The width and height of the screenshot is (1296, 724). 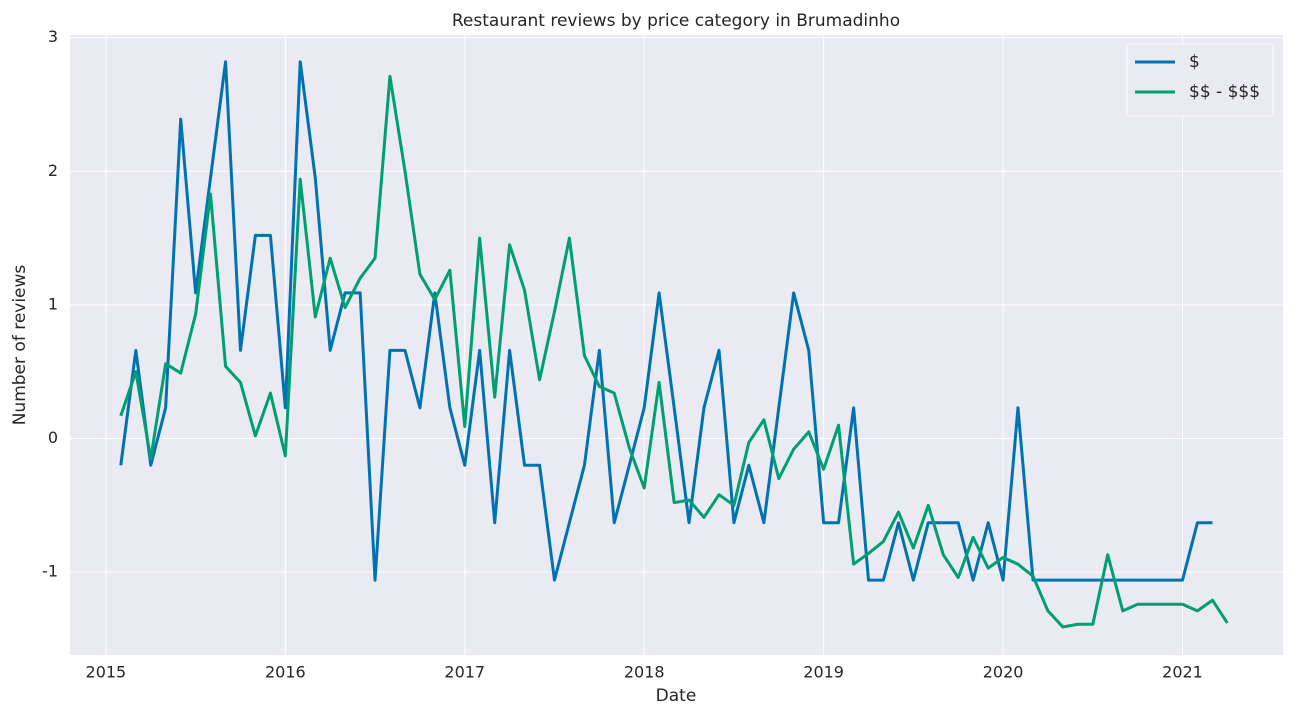 What do you see at coordinates (53, 36) in the screenshot?
I see `y-tick-label: 3` at bounding box center [53, 36].